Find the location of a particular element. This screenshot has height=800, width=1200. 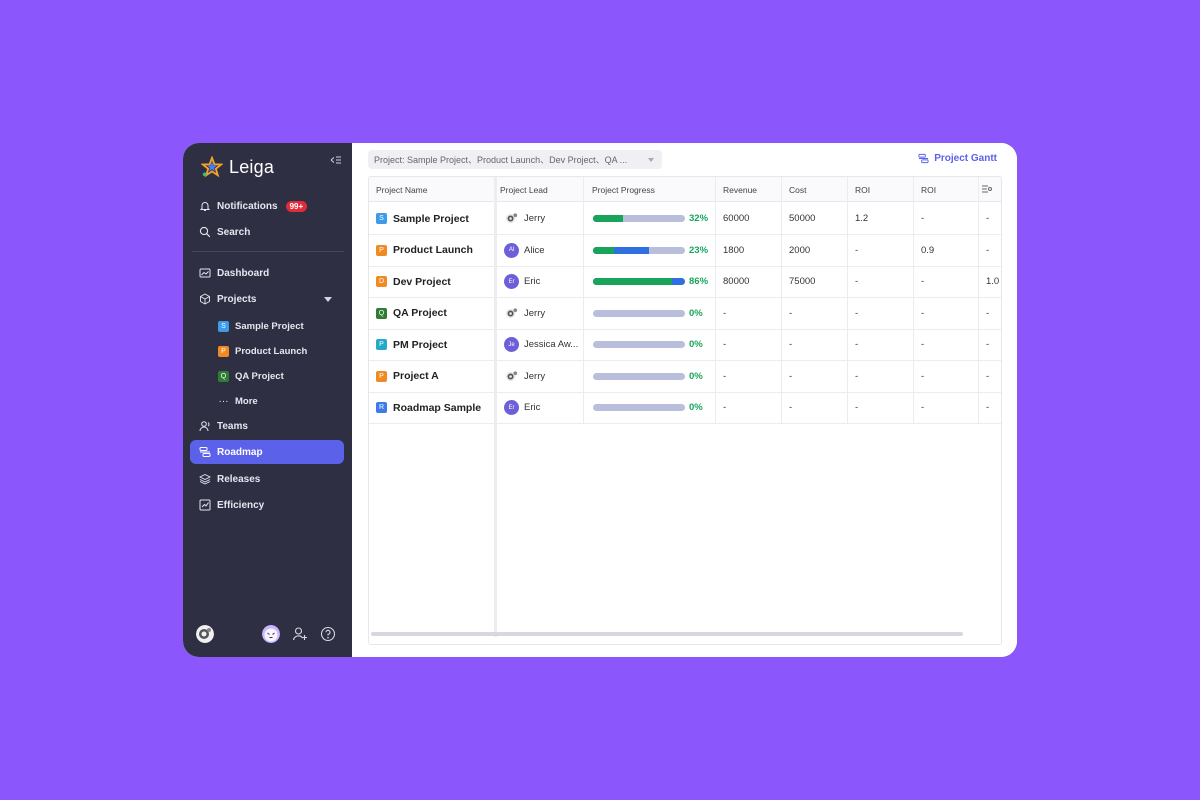

sidebar-project-qa: Q QA Project is located at coordinates (281, 376).